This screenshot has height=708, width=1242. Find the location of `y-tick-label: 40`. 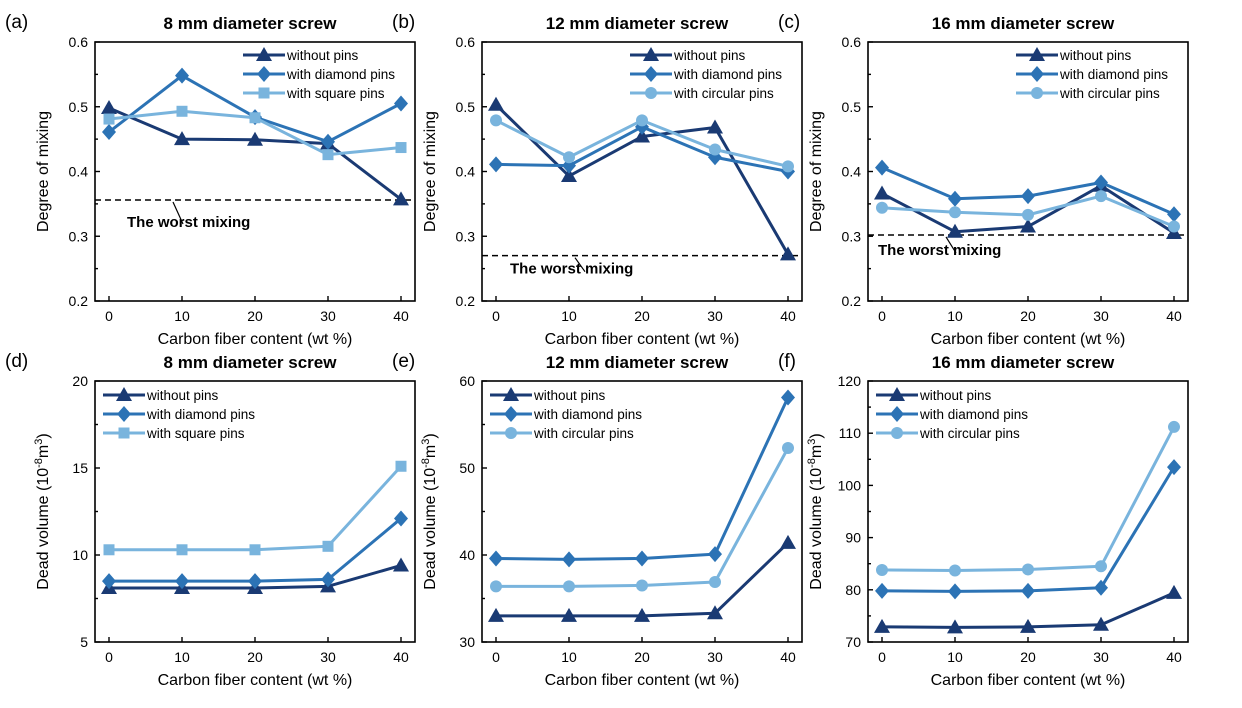

y-tick-label: 40 is located at coordinates (467, 555).